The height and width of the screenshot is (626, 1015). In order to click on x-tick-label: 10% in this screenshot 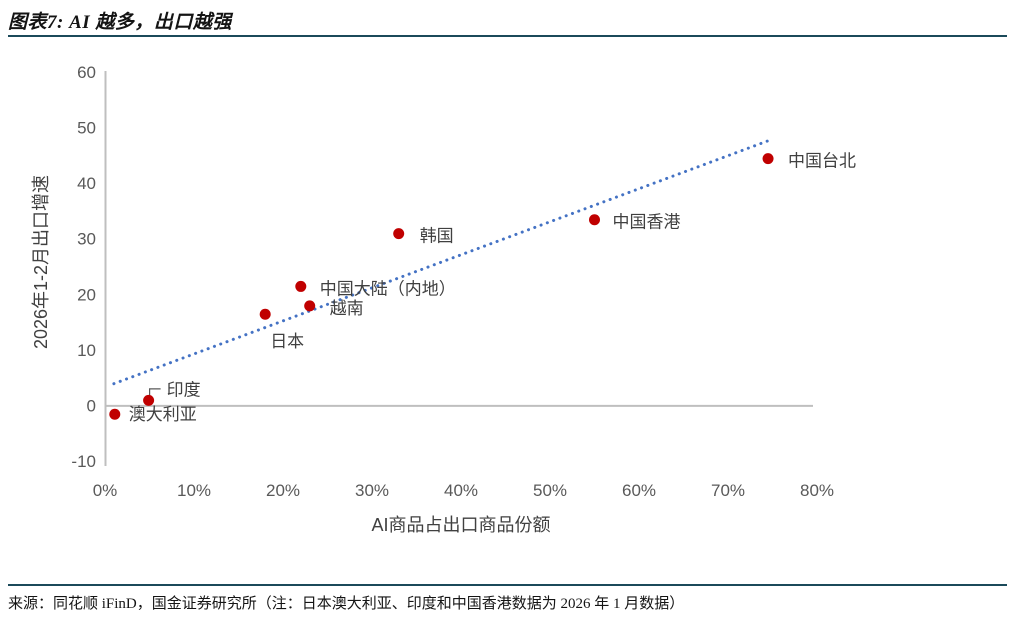, I will do `click(194, 490)`.